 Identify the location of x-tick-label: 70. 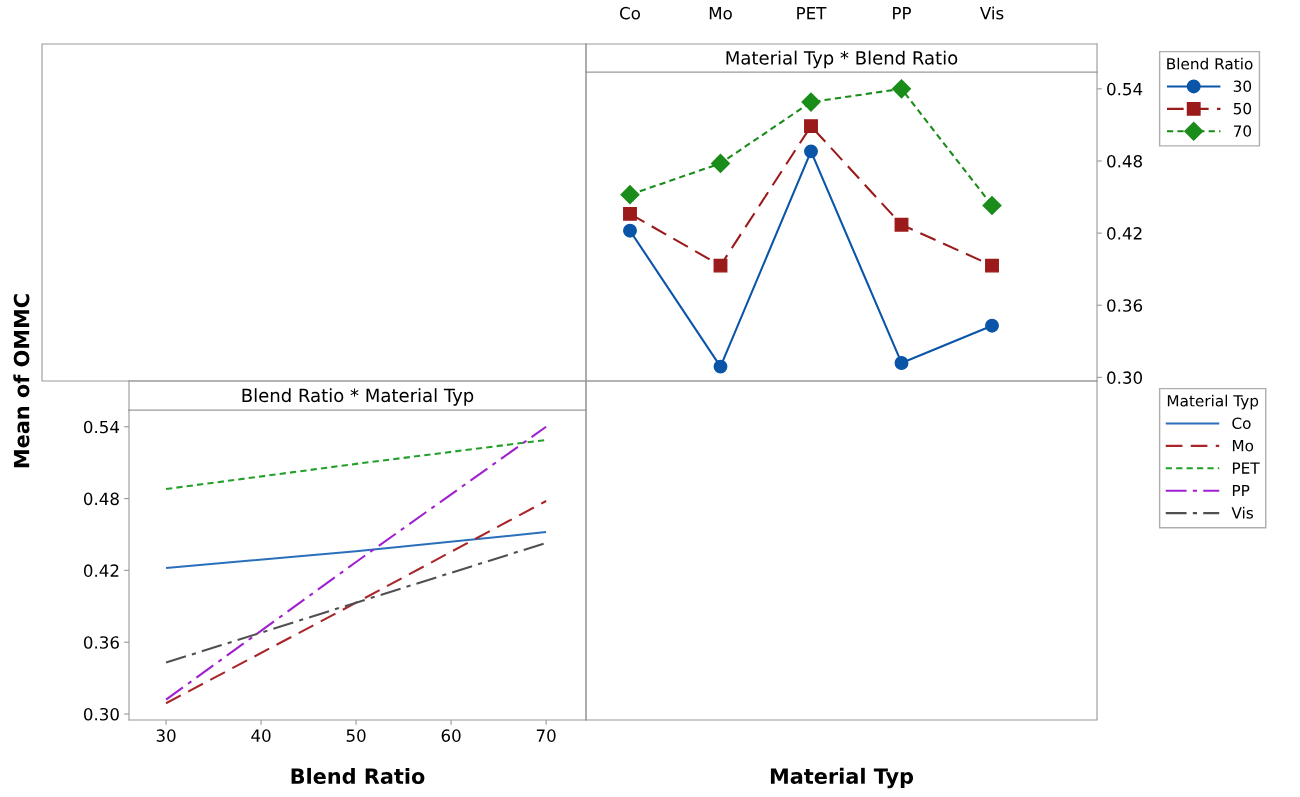
(546, 735).